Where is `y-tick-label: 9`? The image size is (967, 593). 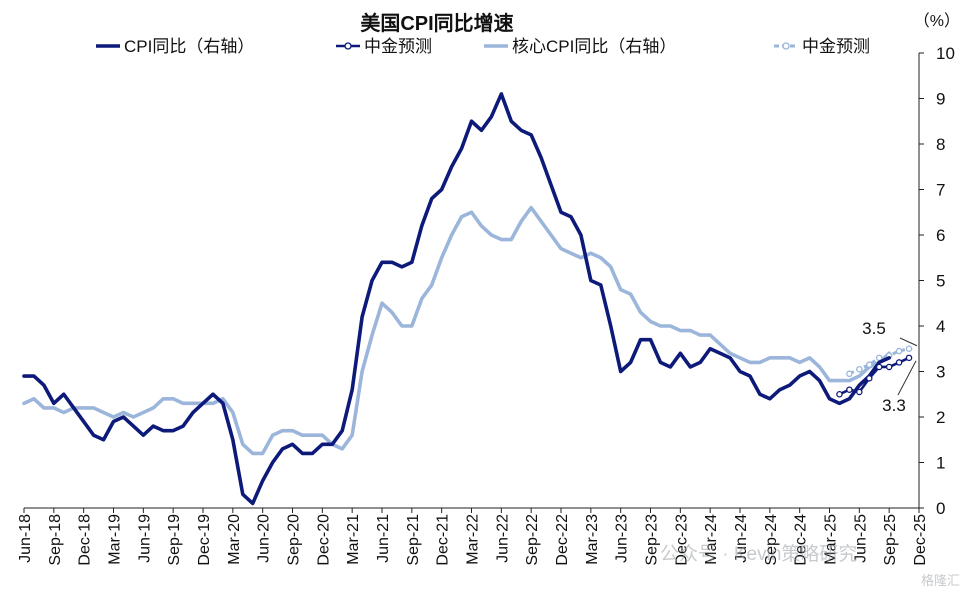 y-tick-label: 9 is located at coordinates (940, 99).